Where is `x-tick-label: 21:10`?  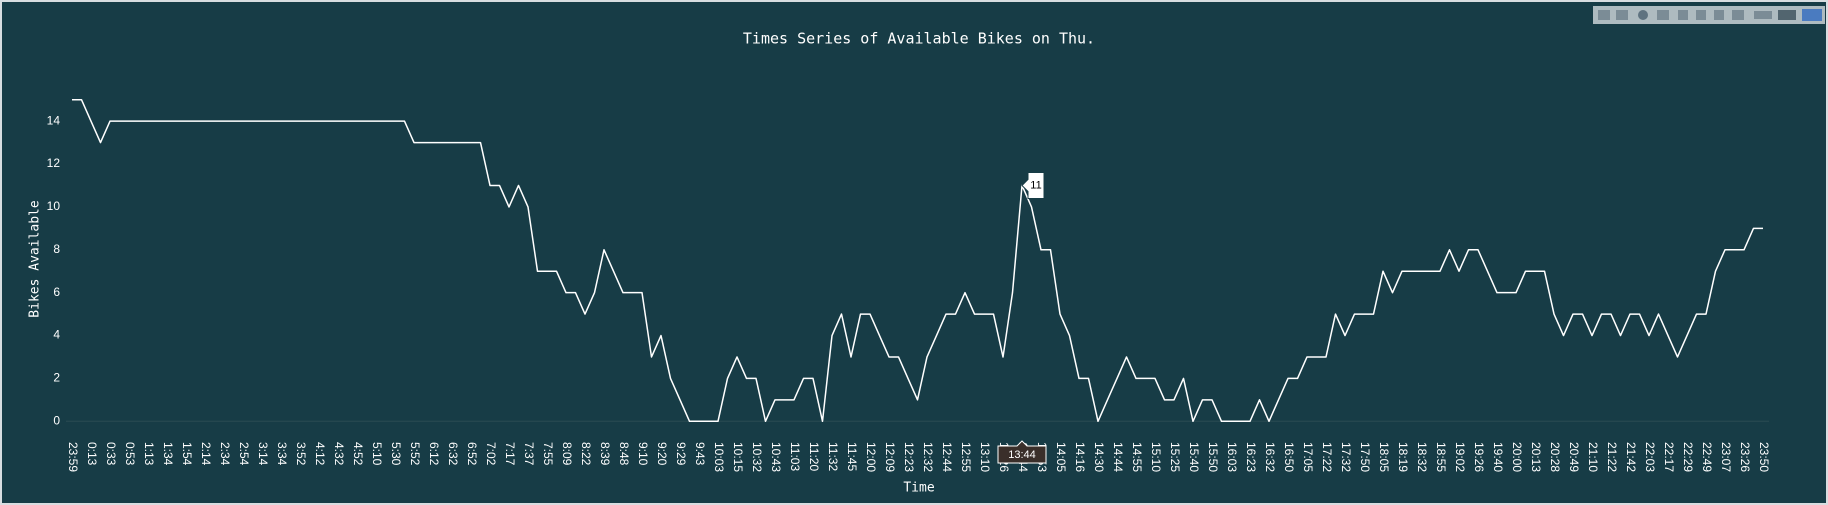
x-tick-label: 21:10 is located at coordinates (1593, 457).